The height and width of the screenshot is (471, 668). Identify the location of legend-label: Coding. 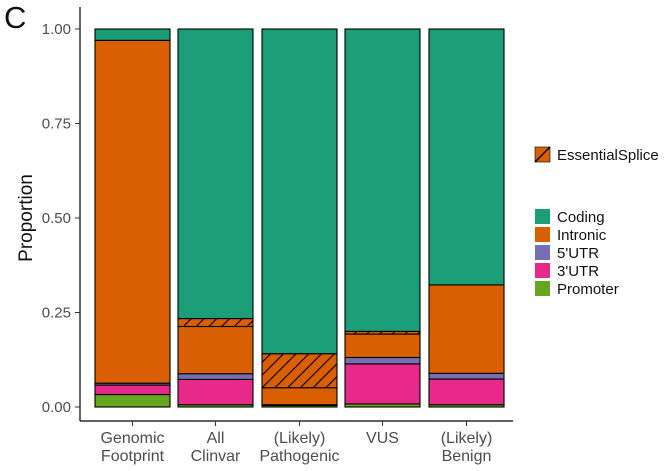
(581, 217).